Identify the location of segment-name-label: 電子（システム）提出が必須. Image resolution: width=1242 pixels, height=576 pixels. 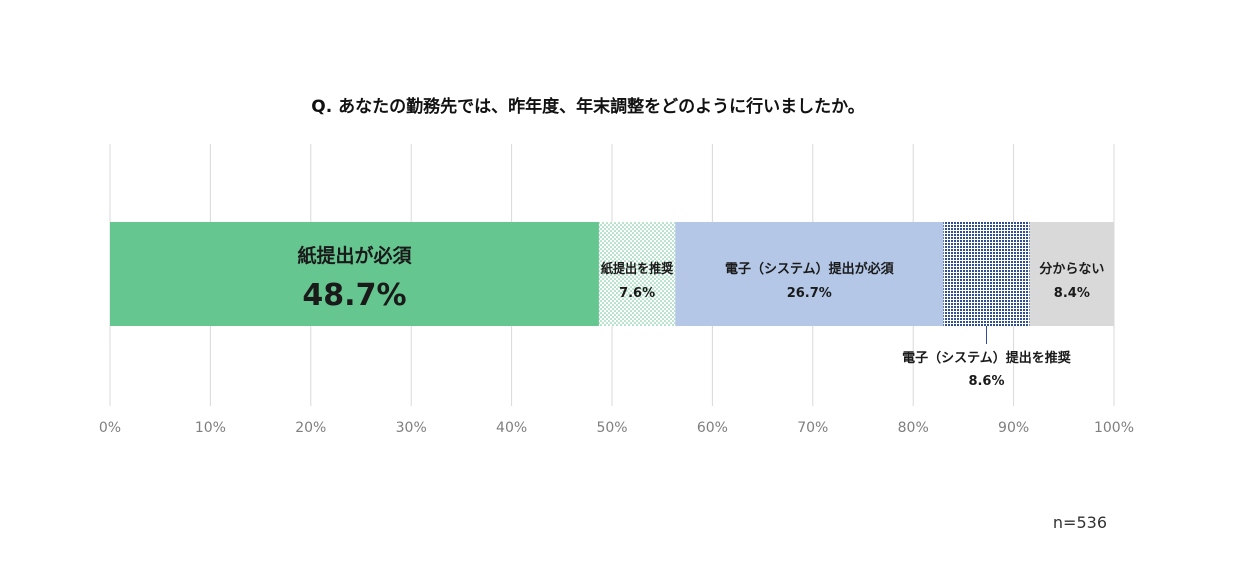
(810, 269).